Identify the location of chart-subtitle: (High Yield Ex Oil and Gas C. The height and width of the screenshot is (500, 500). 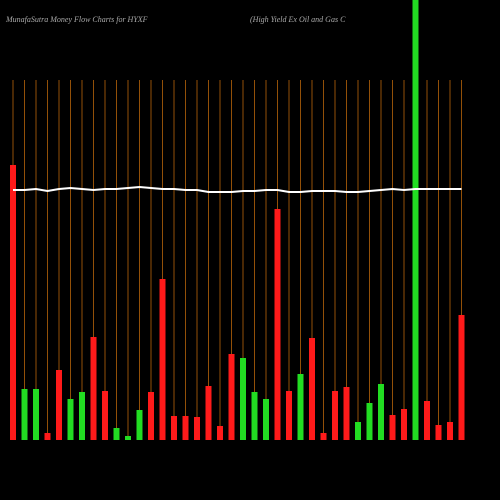
(298, 19).